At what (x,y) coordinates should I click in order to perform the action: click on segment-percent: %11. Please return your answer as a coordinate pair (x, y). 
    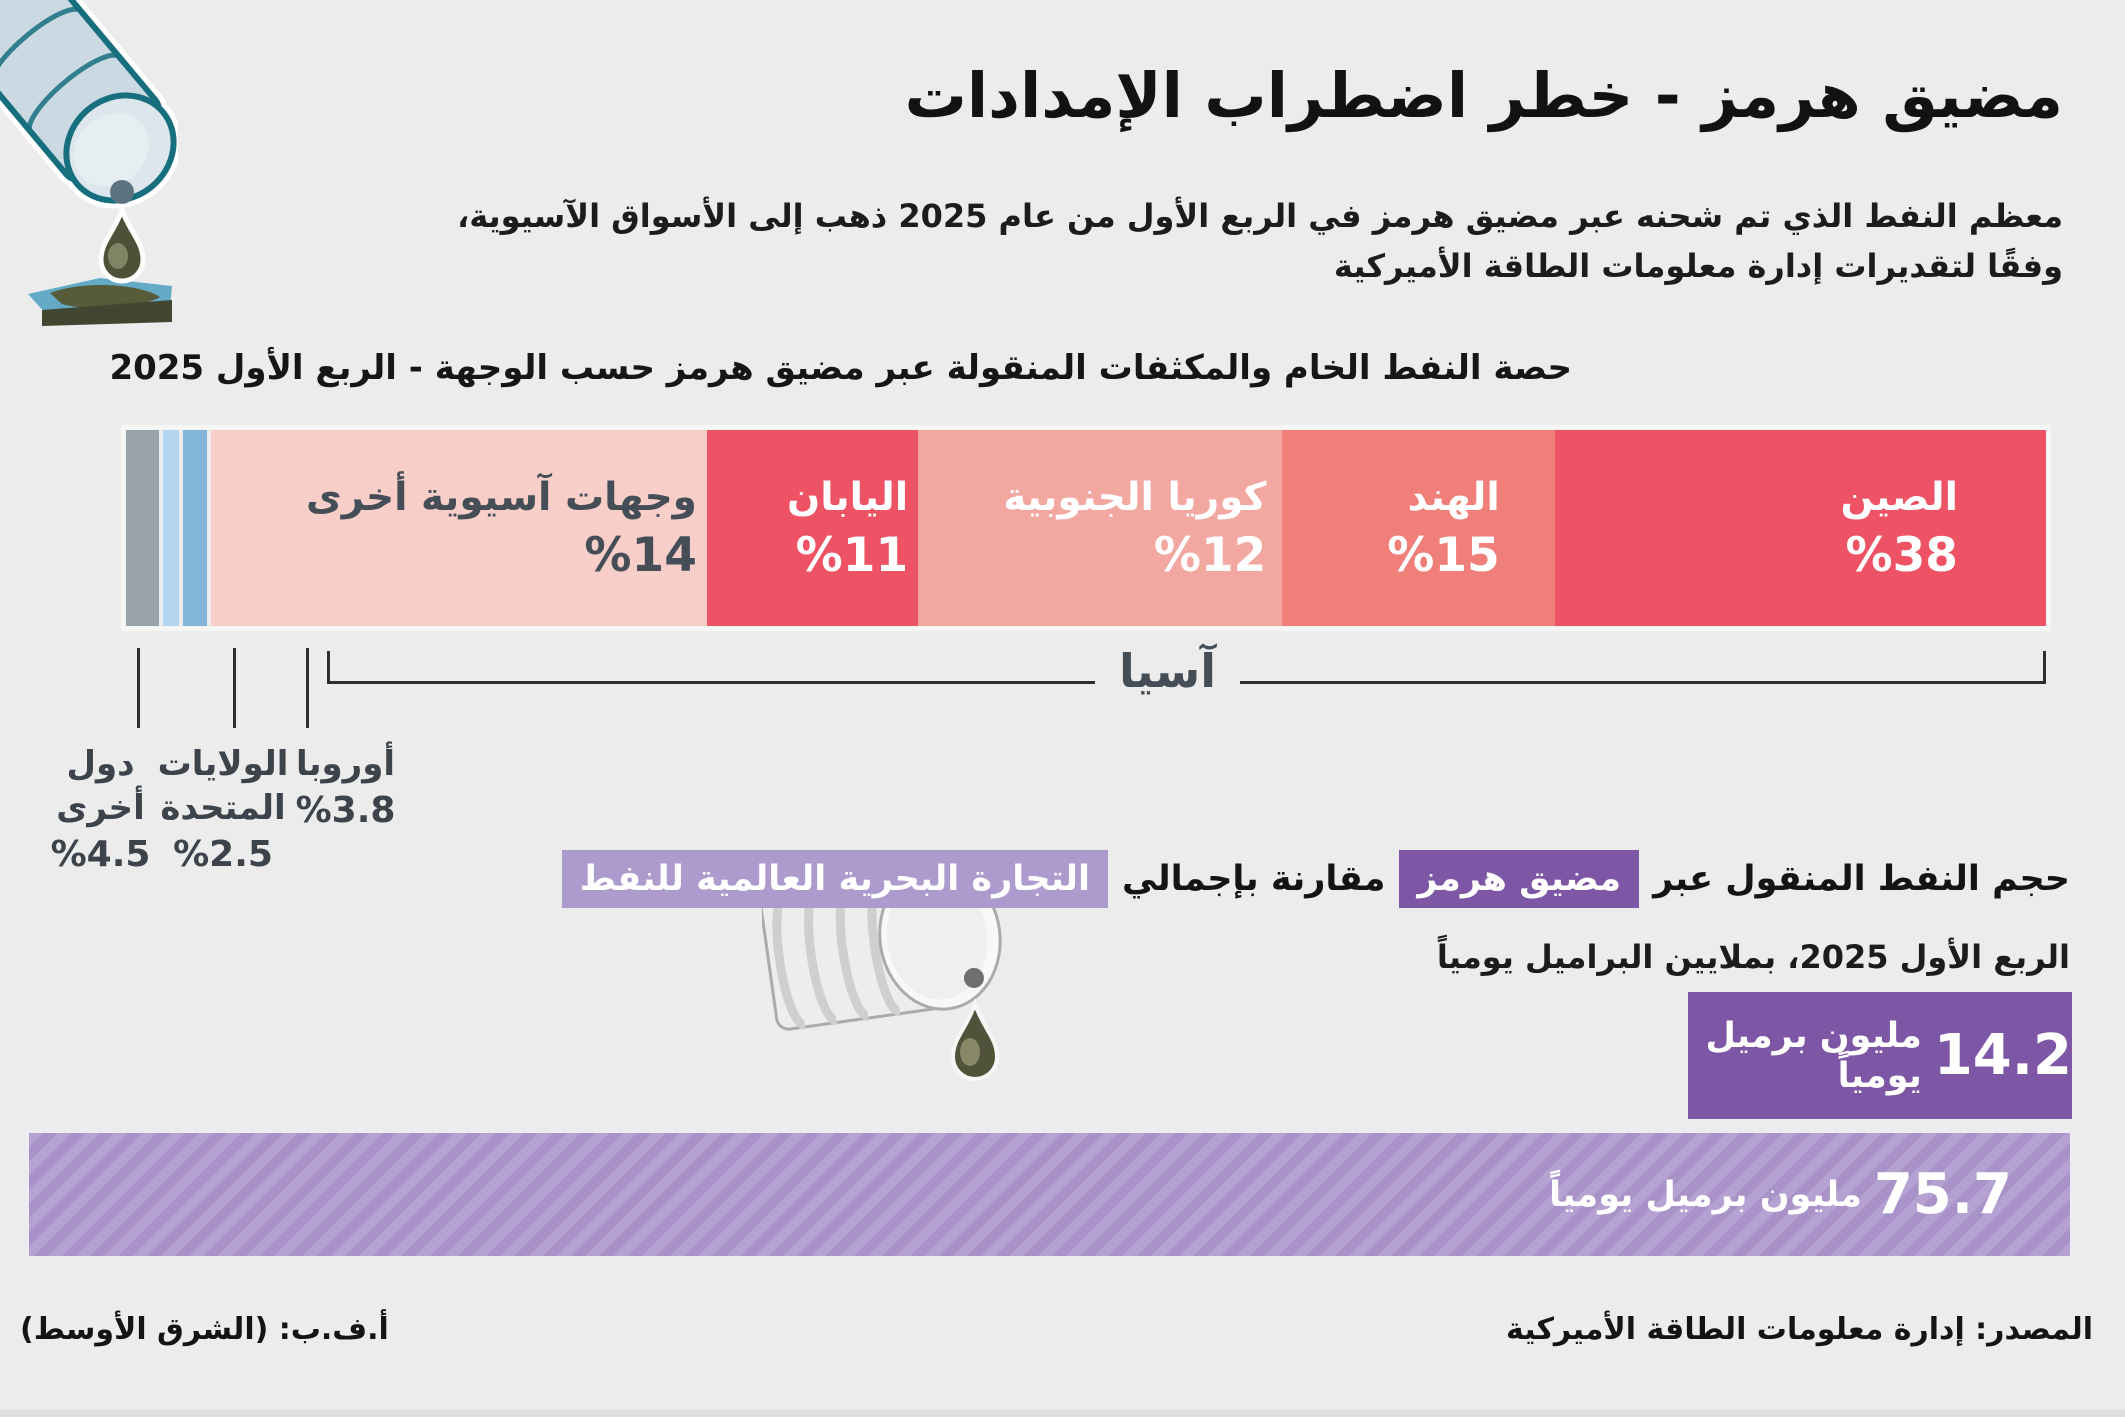
    Looking at the image, I should click on (852, 555).